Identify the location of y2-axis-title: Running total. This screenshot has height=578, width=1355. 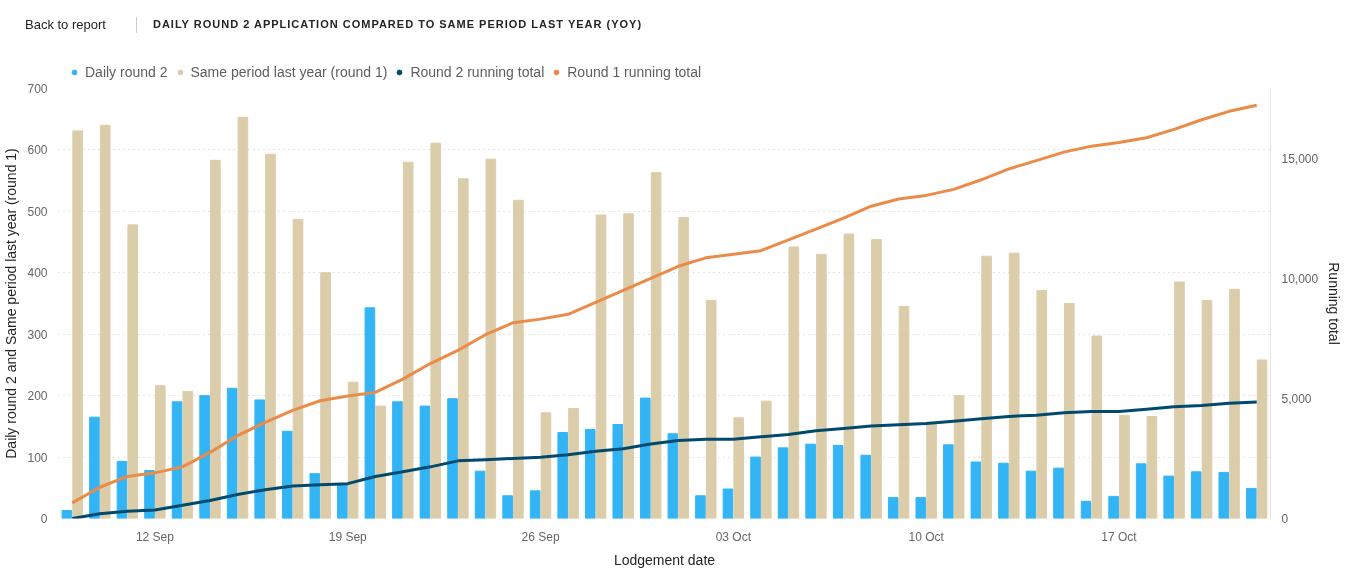
(1334, 303).